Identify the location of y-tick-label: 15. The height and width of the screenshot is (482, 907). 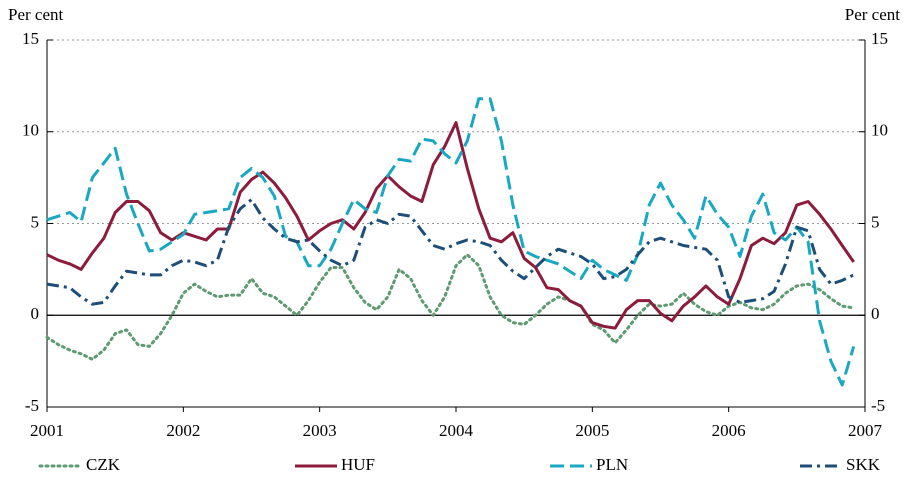
(30, 38).